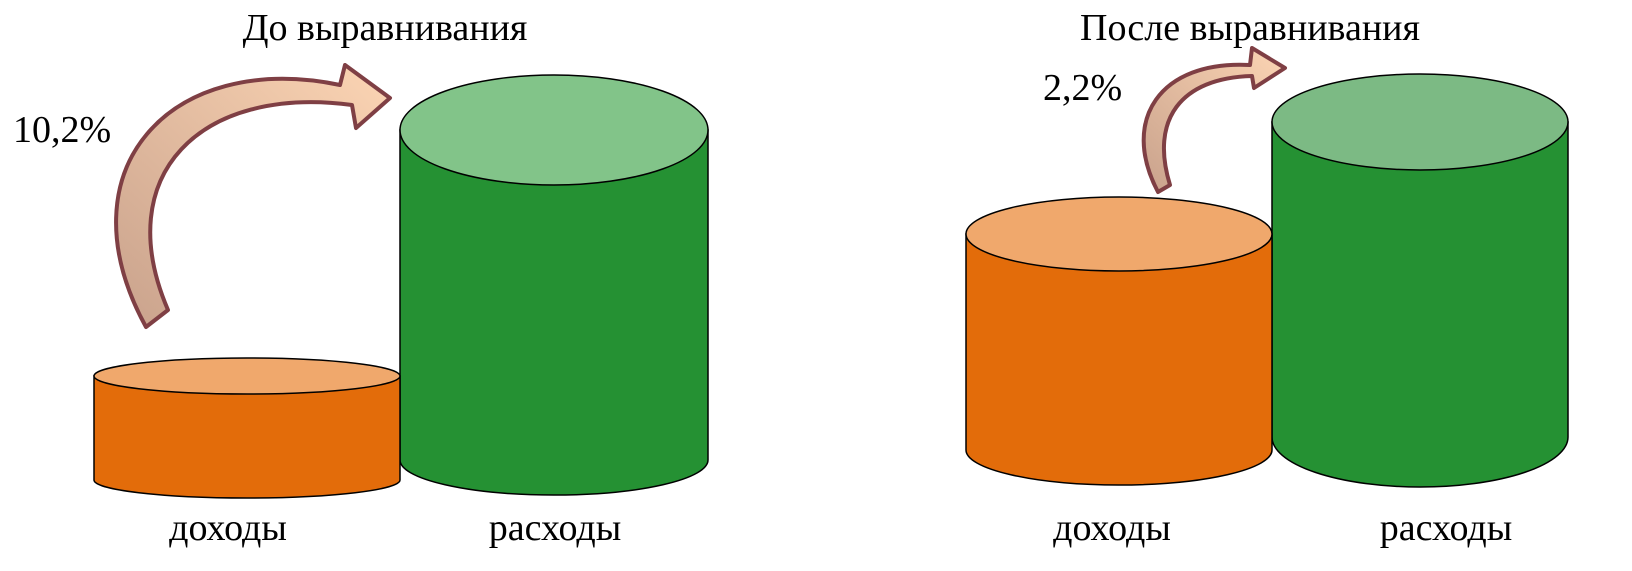 This screenshot has height=571, width=1632. Describe the element at coordinates (1214, 120) in the screenshot. I see `curved-arrow-after` at that location.